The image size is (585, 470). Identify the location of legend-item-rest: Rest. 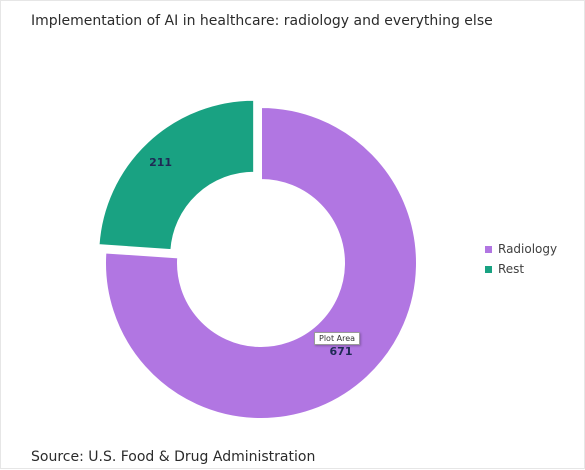
(521, 269).